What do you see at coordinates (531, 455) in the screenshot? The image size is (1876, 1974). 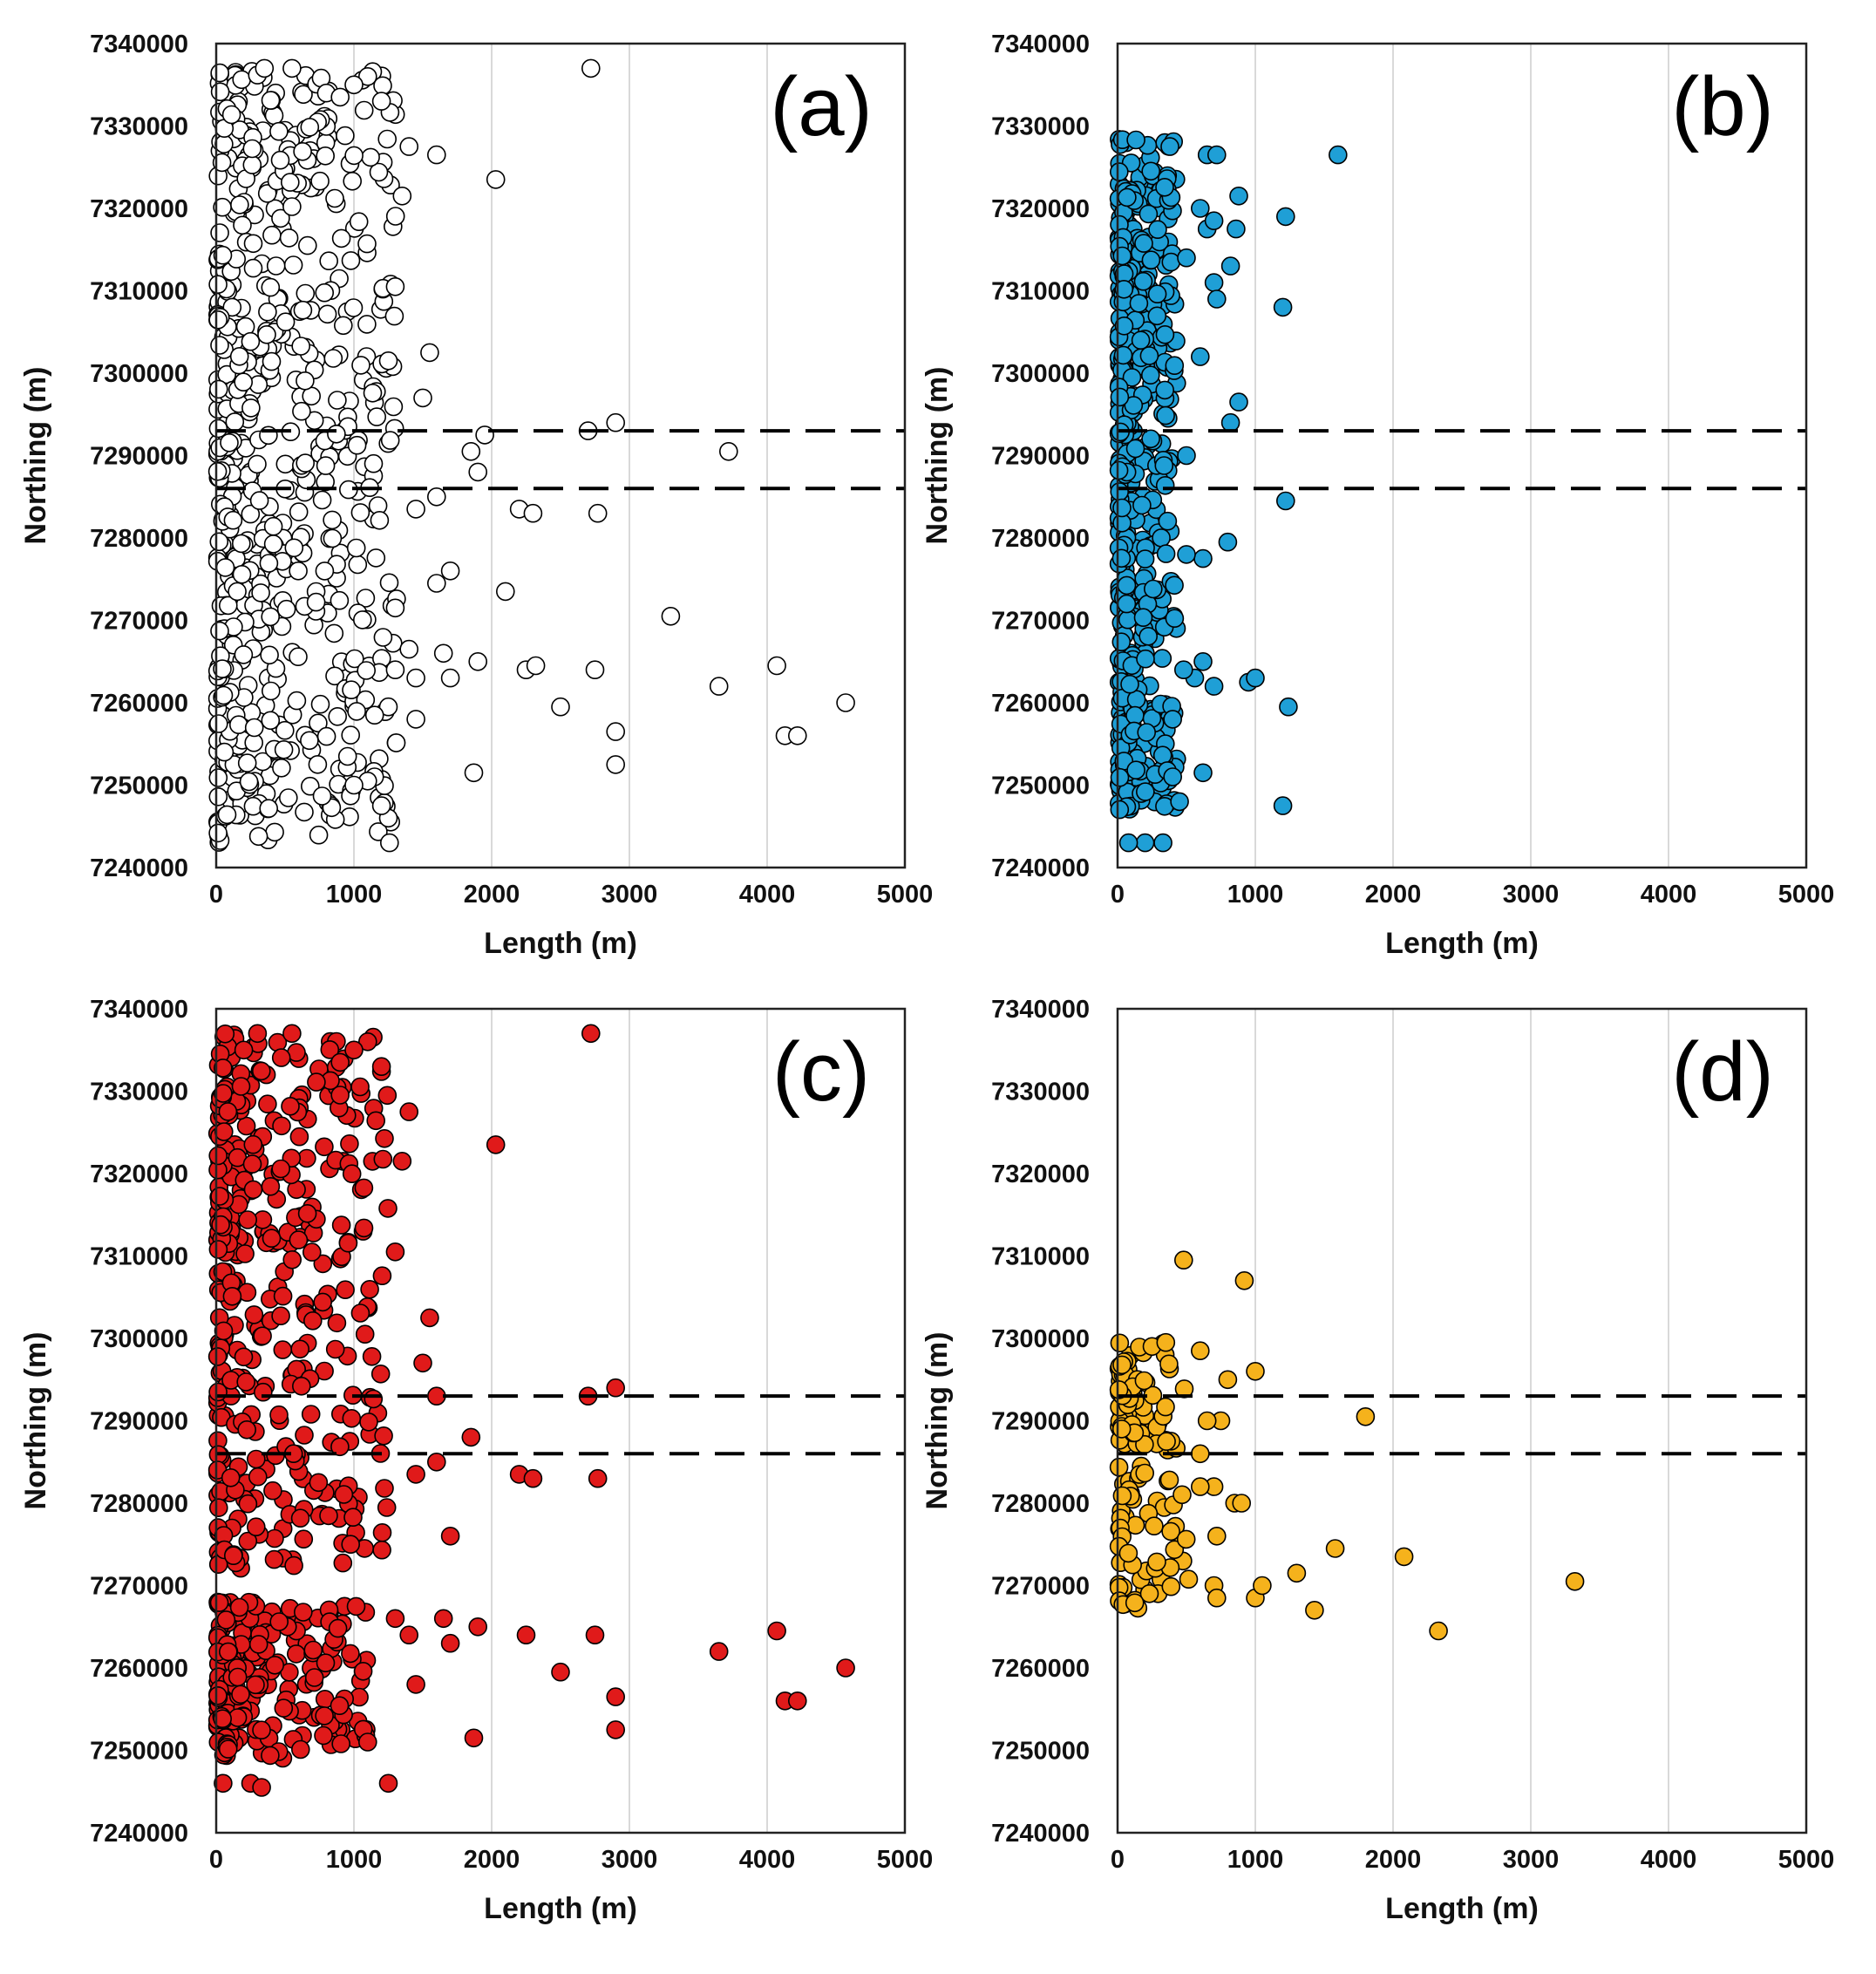 I see `scatter-points` at bounding box center [531, 455].